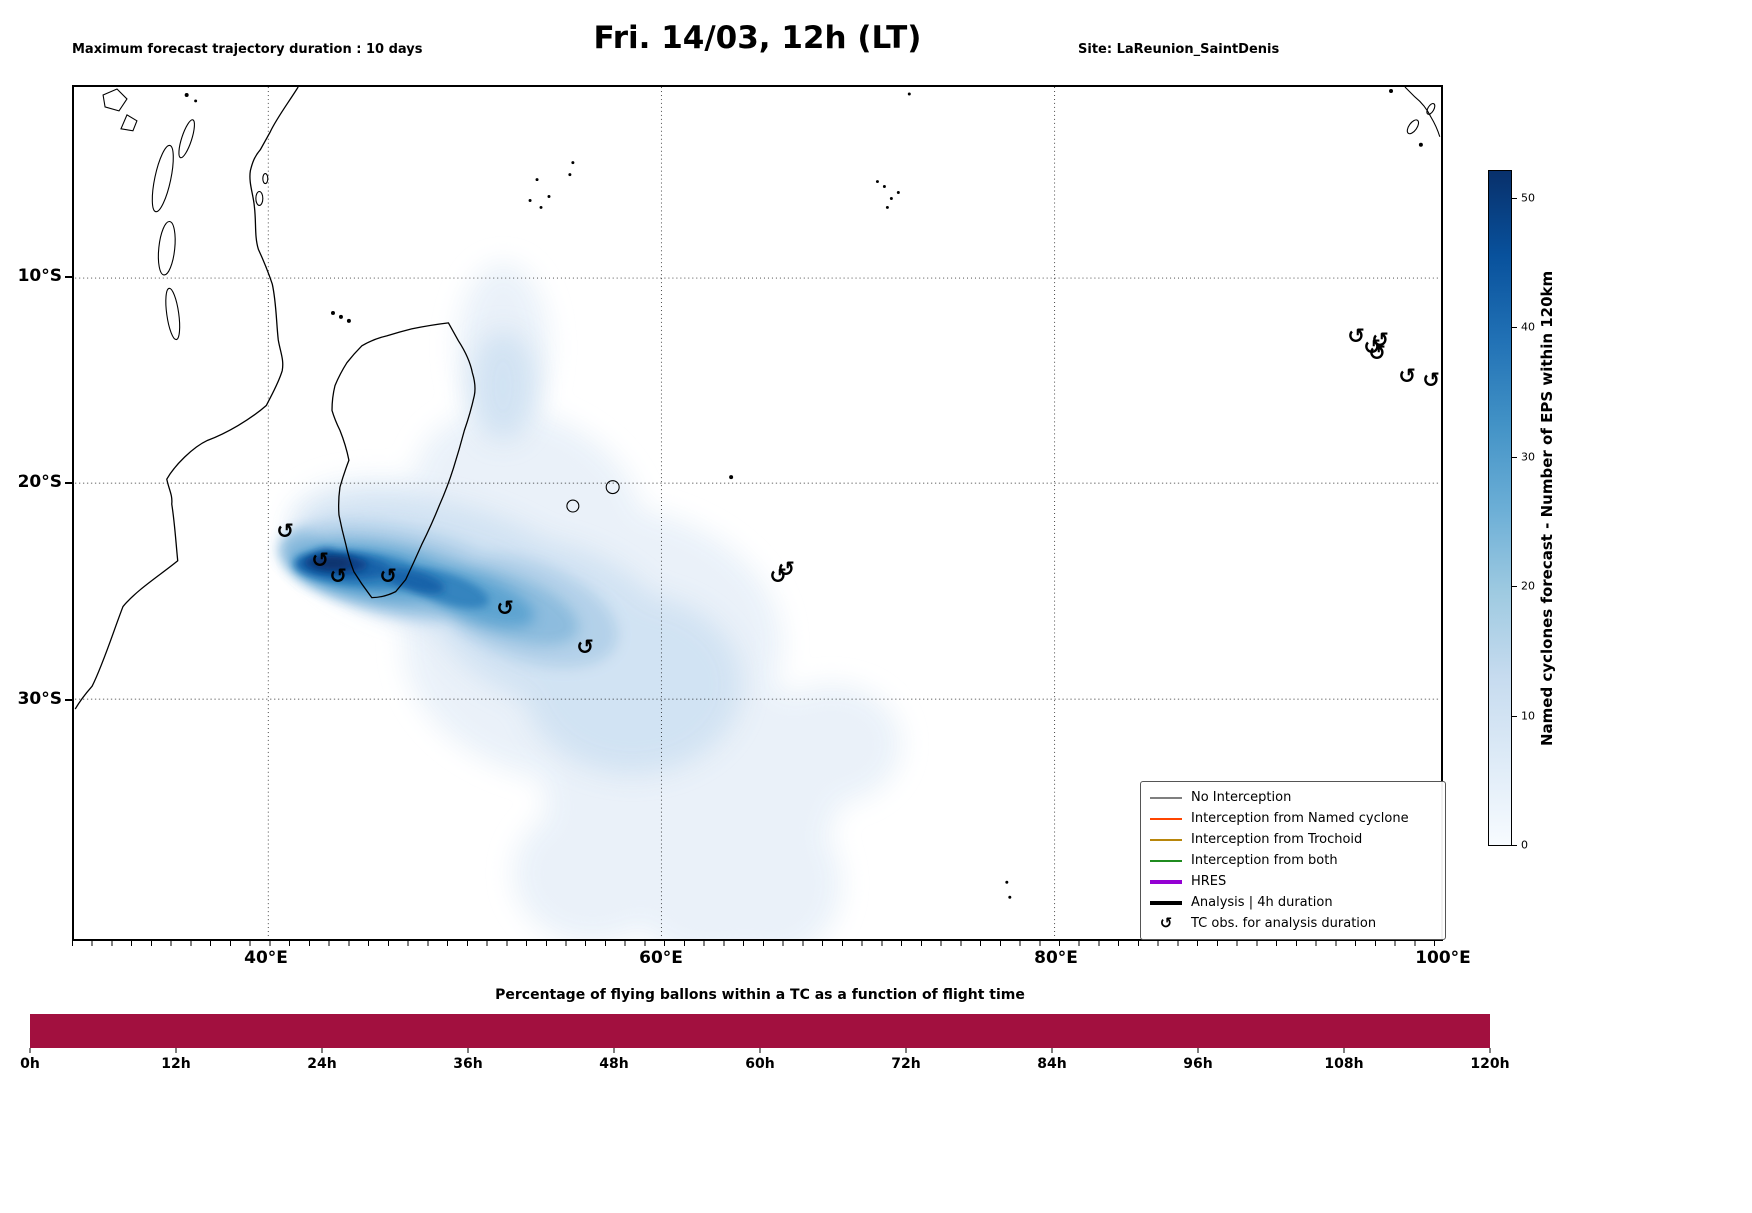 This screenshot has width=1752, height=1213. I want to click on colorbar-tick-label: 20, so click(1528, 586).